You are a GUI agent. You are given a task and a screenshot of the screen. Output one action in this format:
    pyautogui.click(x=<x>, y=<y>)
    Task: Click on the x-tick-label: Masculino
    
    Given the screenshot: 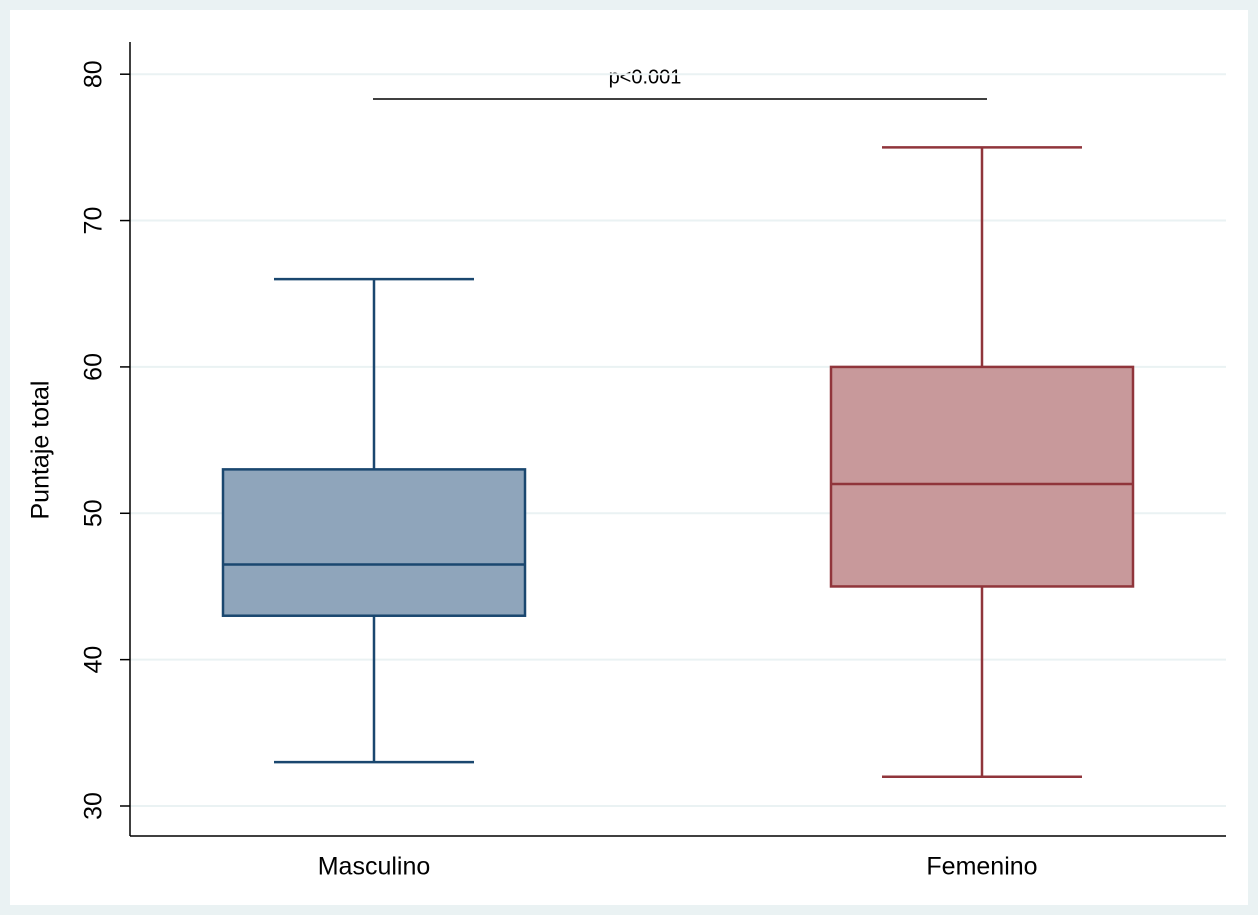 What is the action you would take?
    pyautogui.click(x=374, y=867)
    